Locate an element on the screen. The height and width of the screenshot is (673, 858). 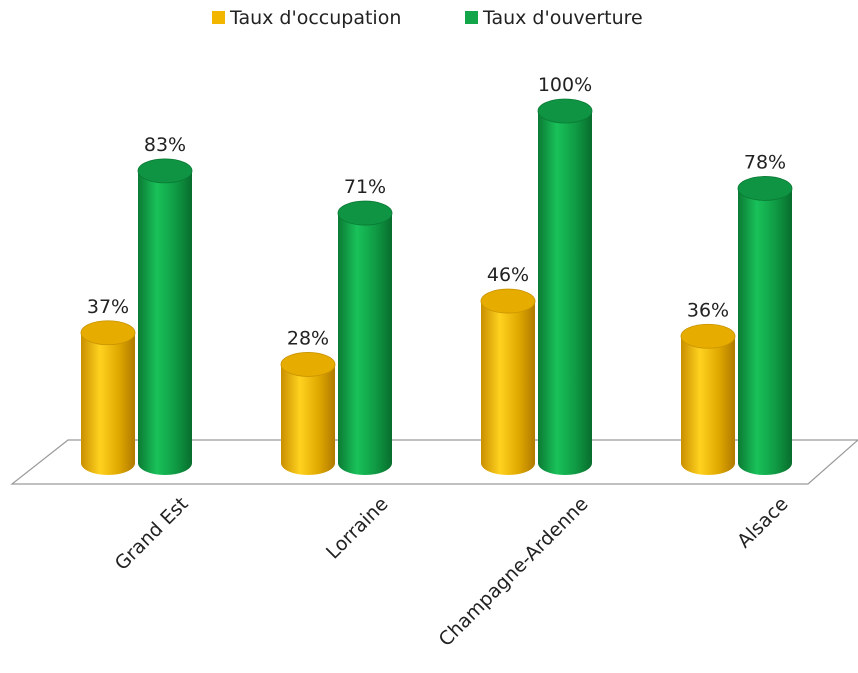
x-tick-label: Lorraine is located at coordinates (357, 528).